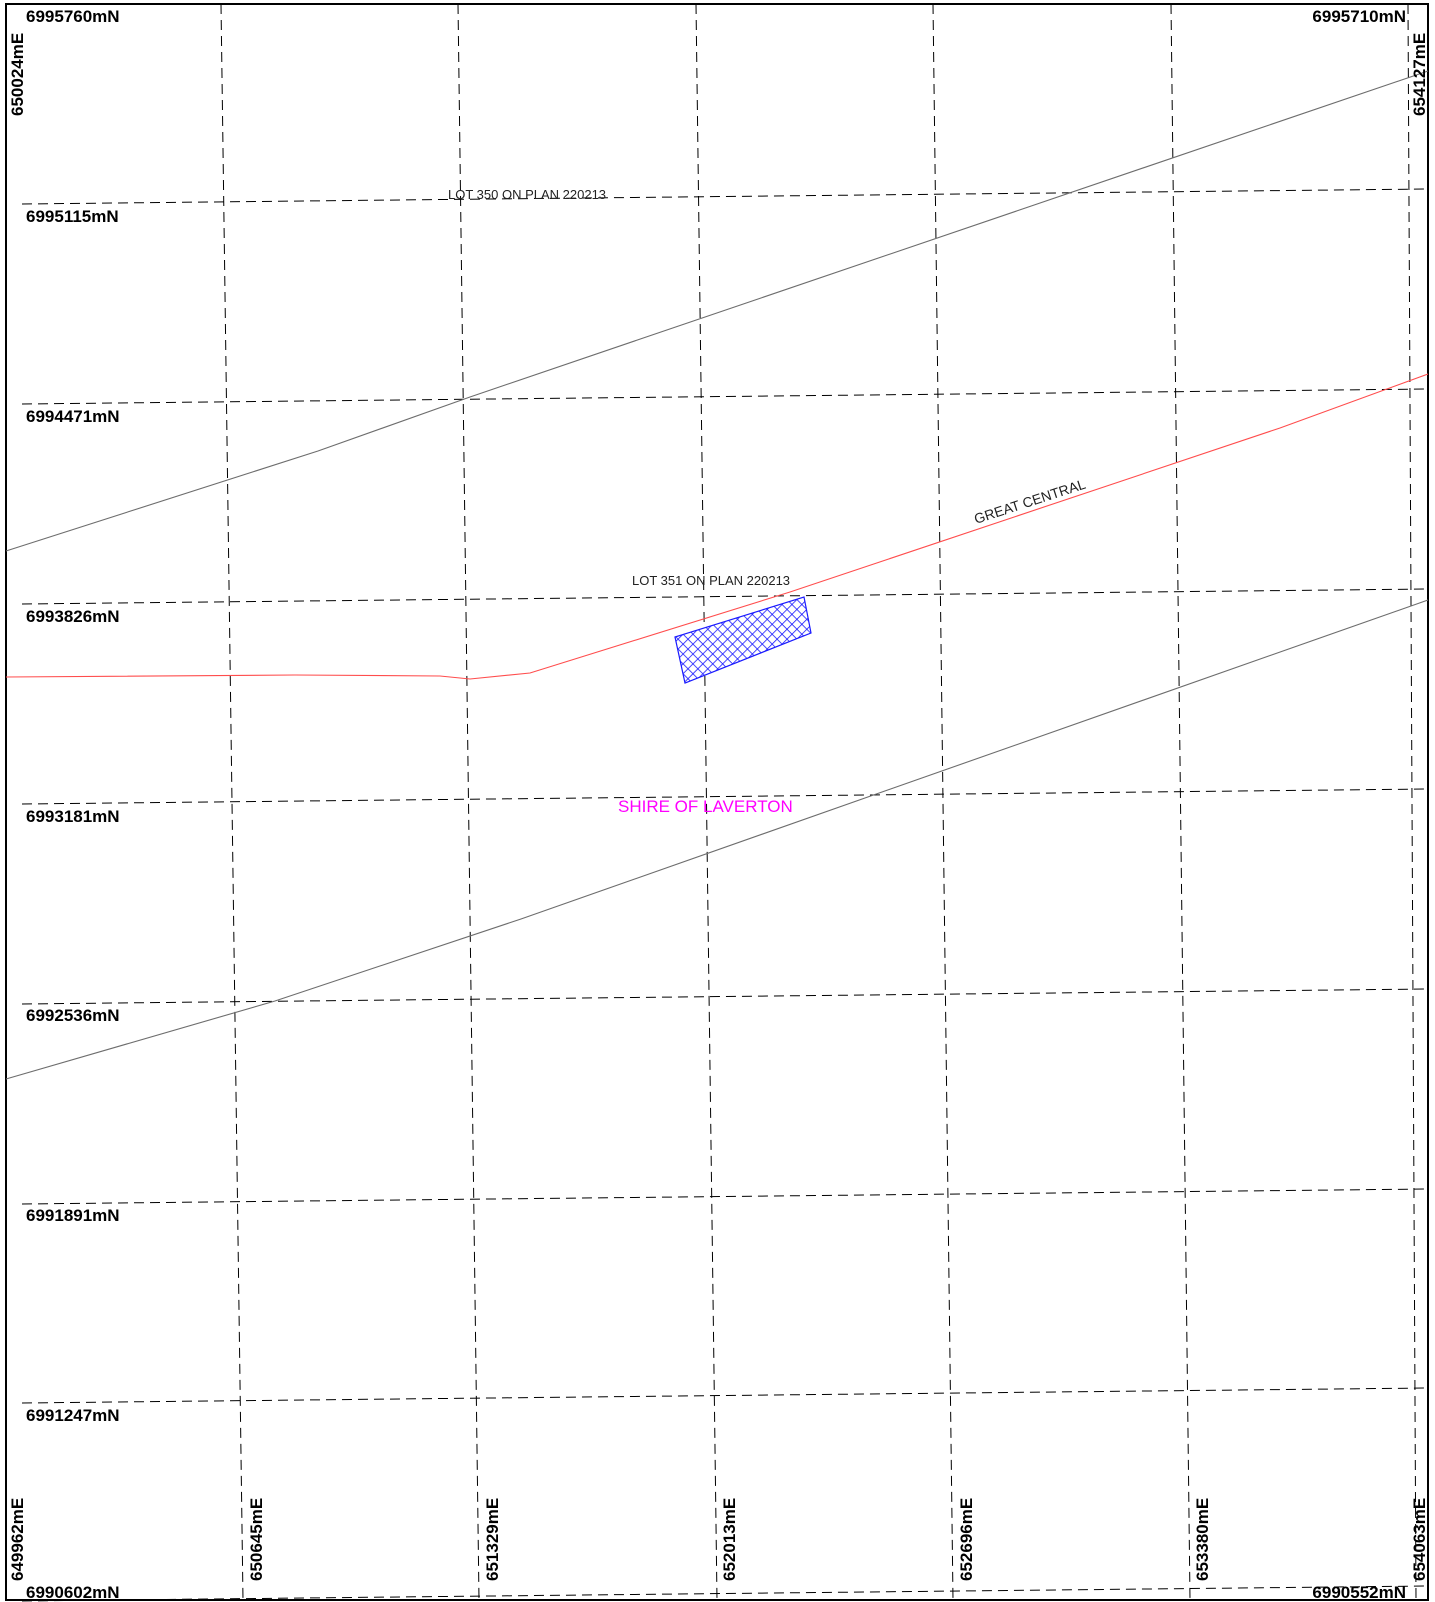 This screenshot has height=1602, width=1435. What do you see at coordinates (73, 416) in the screenshot?
I see `northing-label: 6994471mN` at bounding box center [73, 416].